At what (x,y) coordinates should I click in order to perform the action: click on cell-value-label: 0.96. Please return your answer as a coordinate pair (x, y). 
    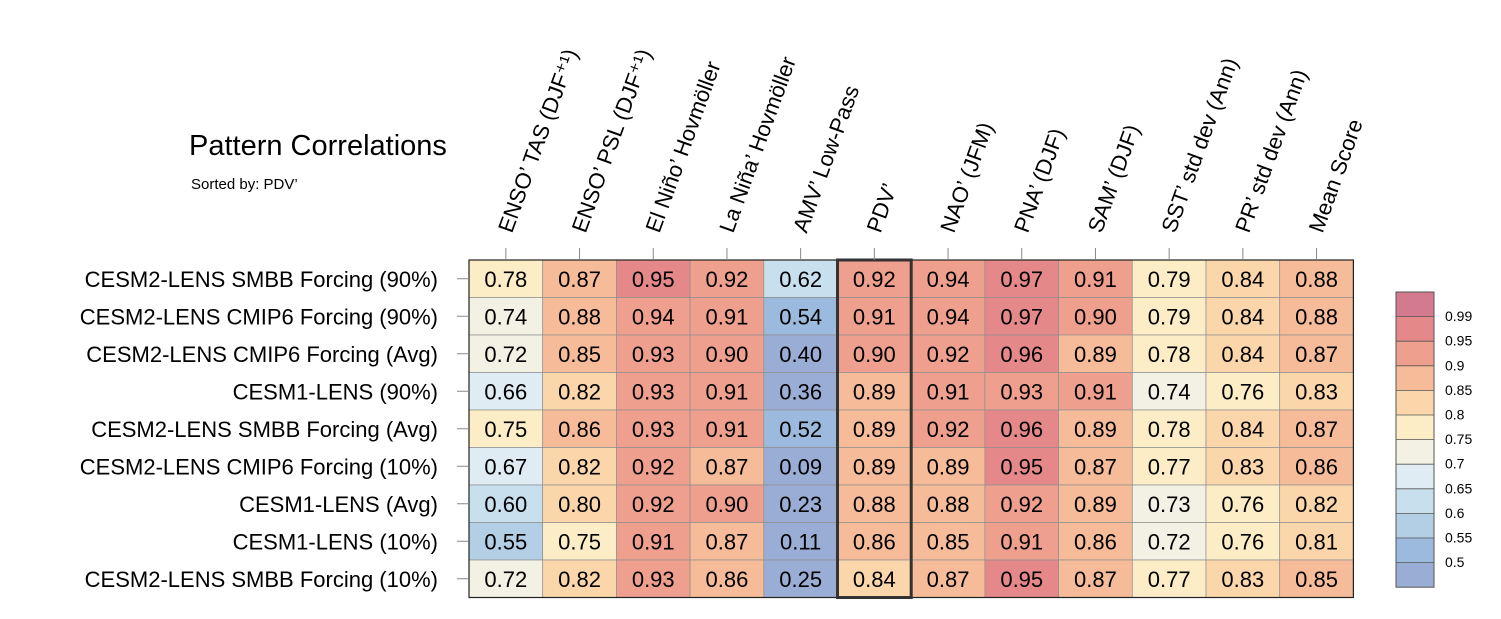
    Looking at the image, I should click on (1021, 429).